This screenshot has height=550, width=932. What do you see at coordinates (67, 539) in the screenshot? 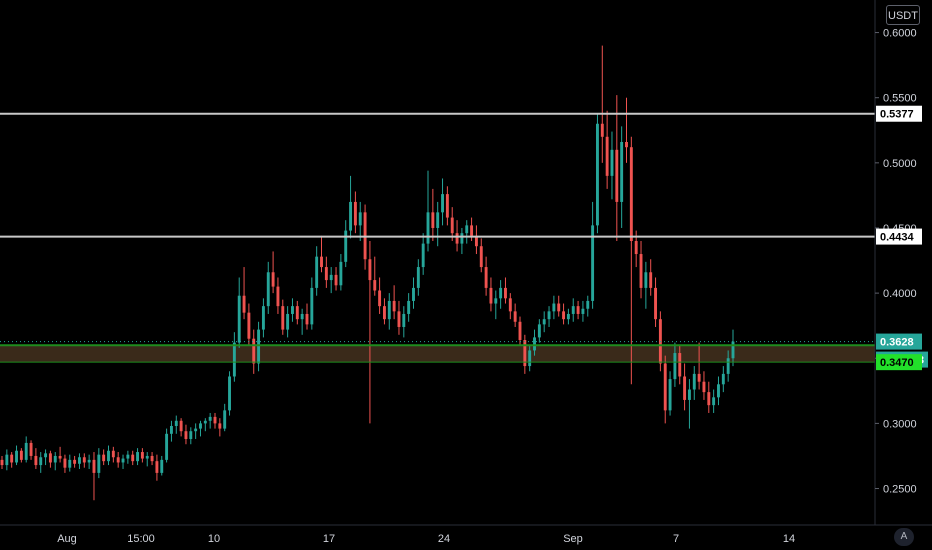
I see `x-tick-label: Aug` at bounding box center [67, 539].